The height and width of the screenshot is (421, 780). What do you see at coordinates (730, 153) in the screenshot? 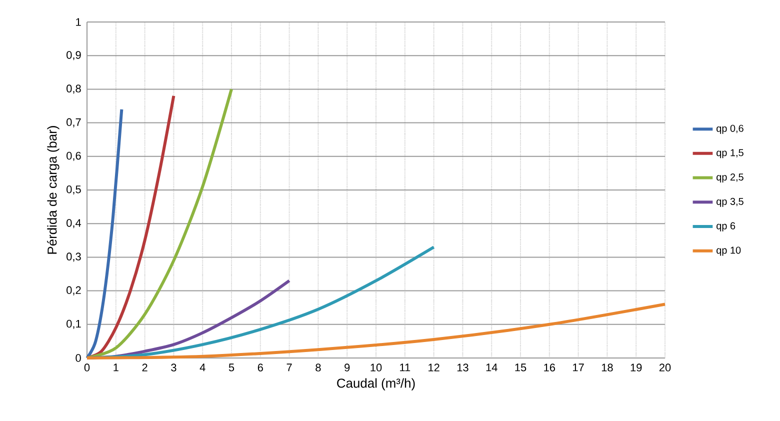
I see `legend-label: qp 1,5` at bounding box center [730, 153].